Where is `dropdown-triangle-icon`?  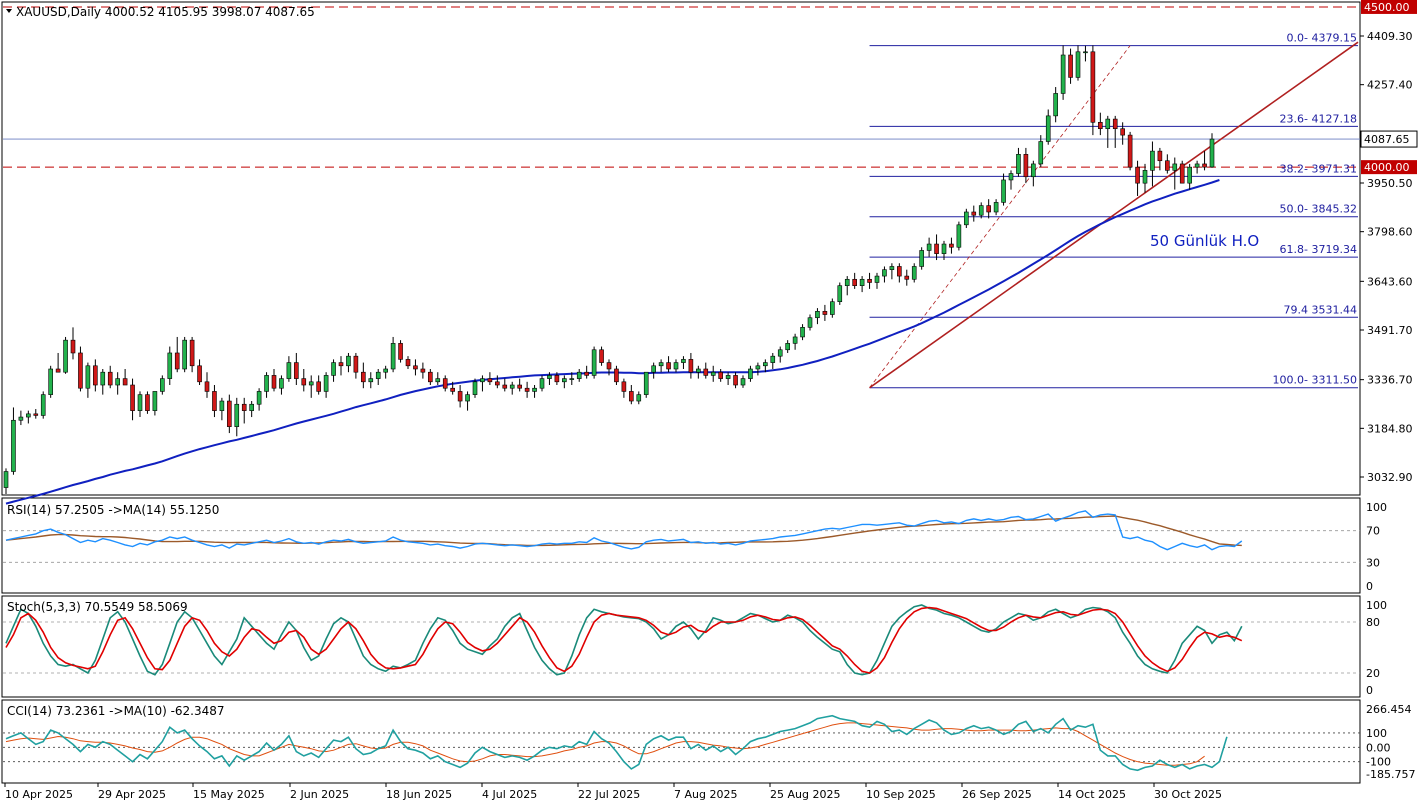 dropdown-triangle-icon is located at coordinates (9, 11).